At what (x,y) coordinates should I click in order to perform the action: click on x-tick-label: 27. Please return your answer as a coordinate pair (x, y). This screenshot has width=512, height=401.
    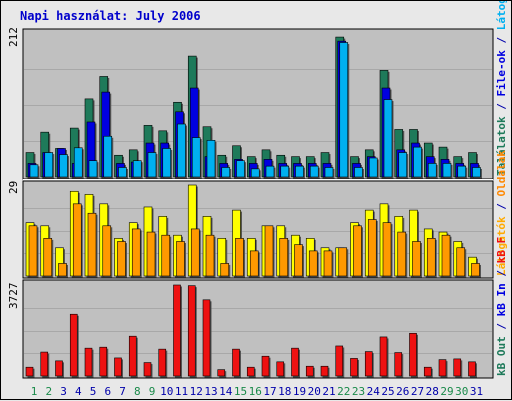
    Looking at the image, I should click on (417, 391).